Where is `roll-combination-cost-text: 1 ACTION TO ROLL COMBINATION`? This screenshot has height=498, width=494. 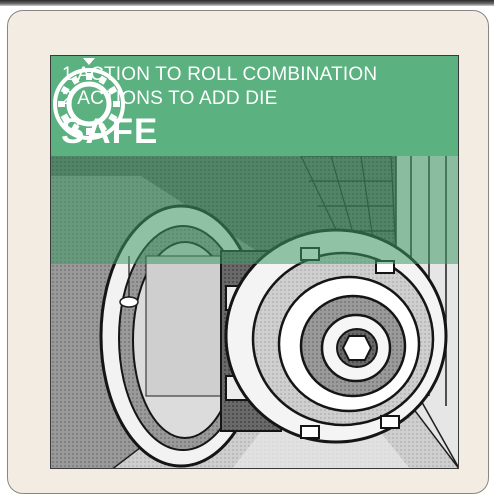 roll-combination-cost-text: 1 ACTION TO ROLL COMBINATION is located at coordinates (220, 74).